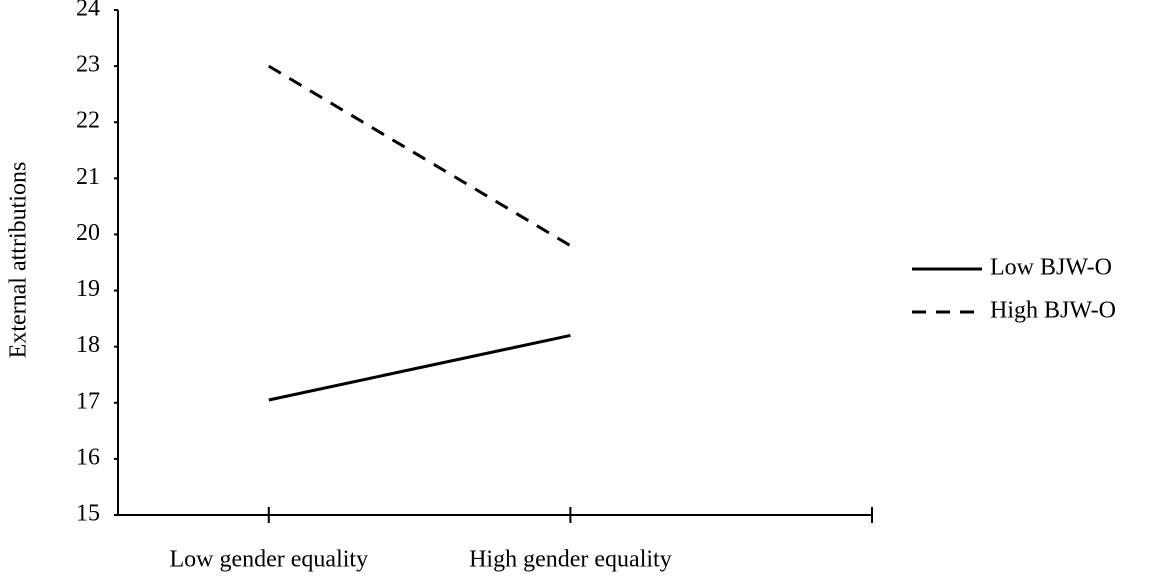  What do you see at coordinates (268, 560) in the screenshot?
I see `x-tick-label: Low gender equality` at bounding box center [268, 560].